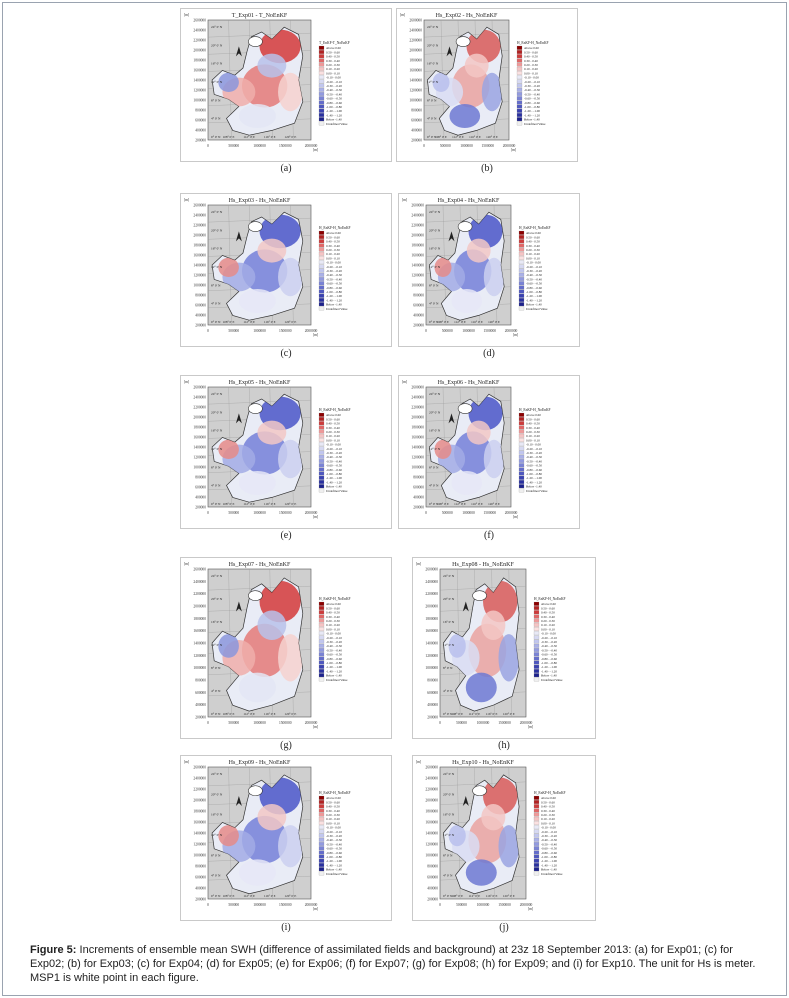  What do you see at coordinates (492, 137) in the screenshot?
I see `longitude-label: 120° 0' E` at bounding box center [492, 137].